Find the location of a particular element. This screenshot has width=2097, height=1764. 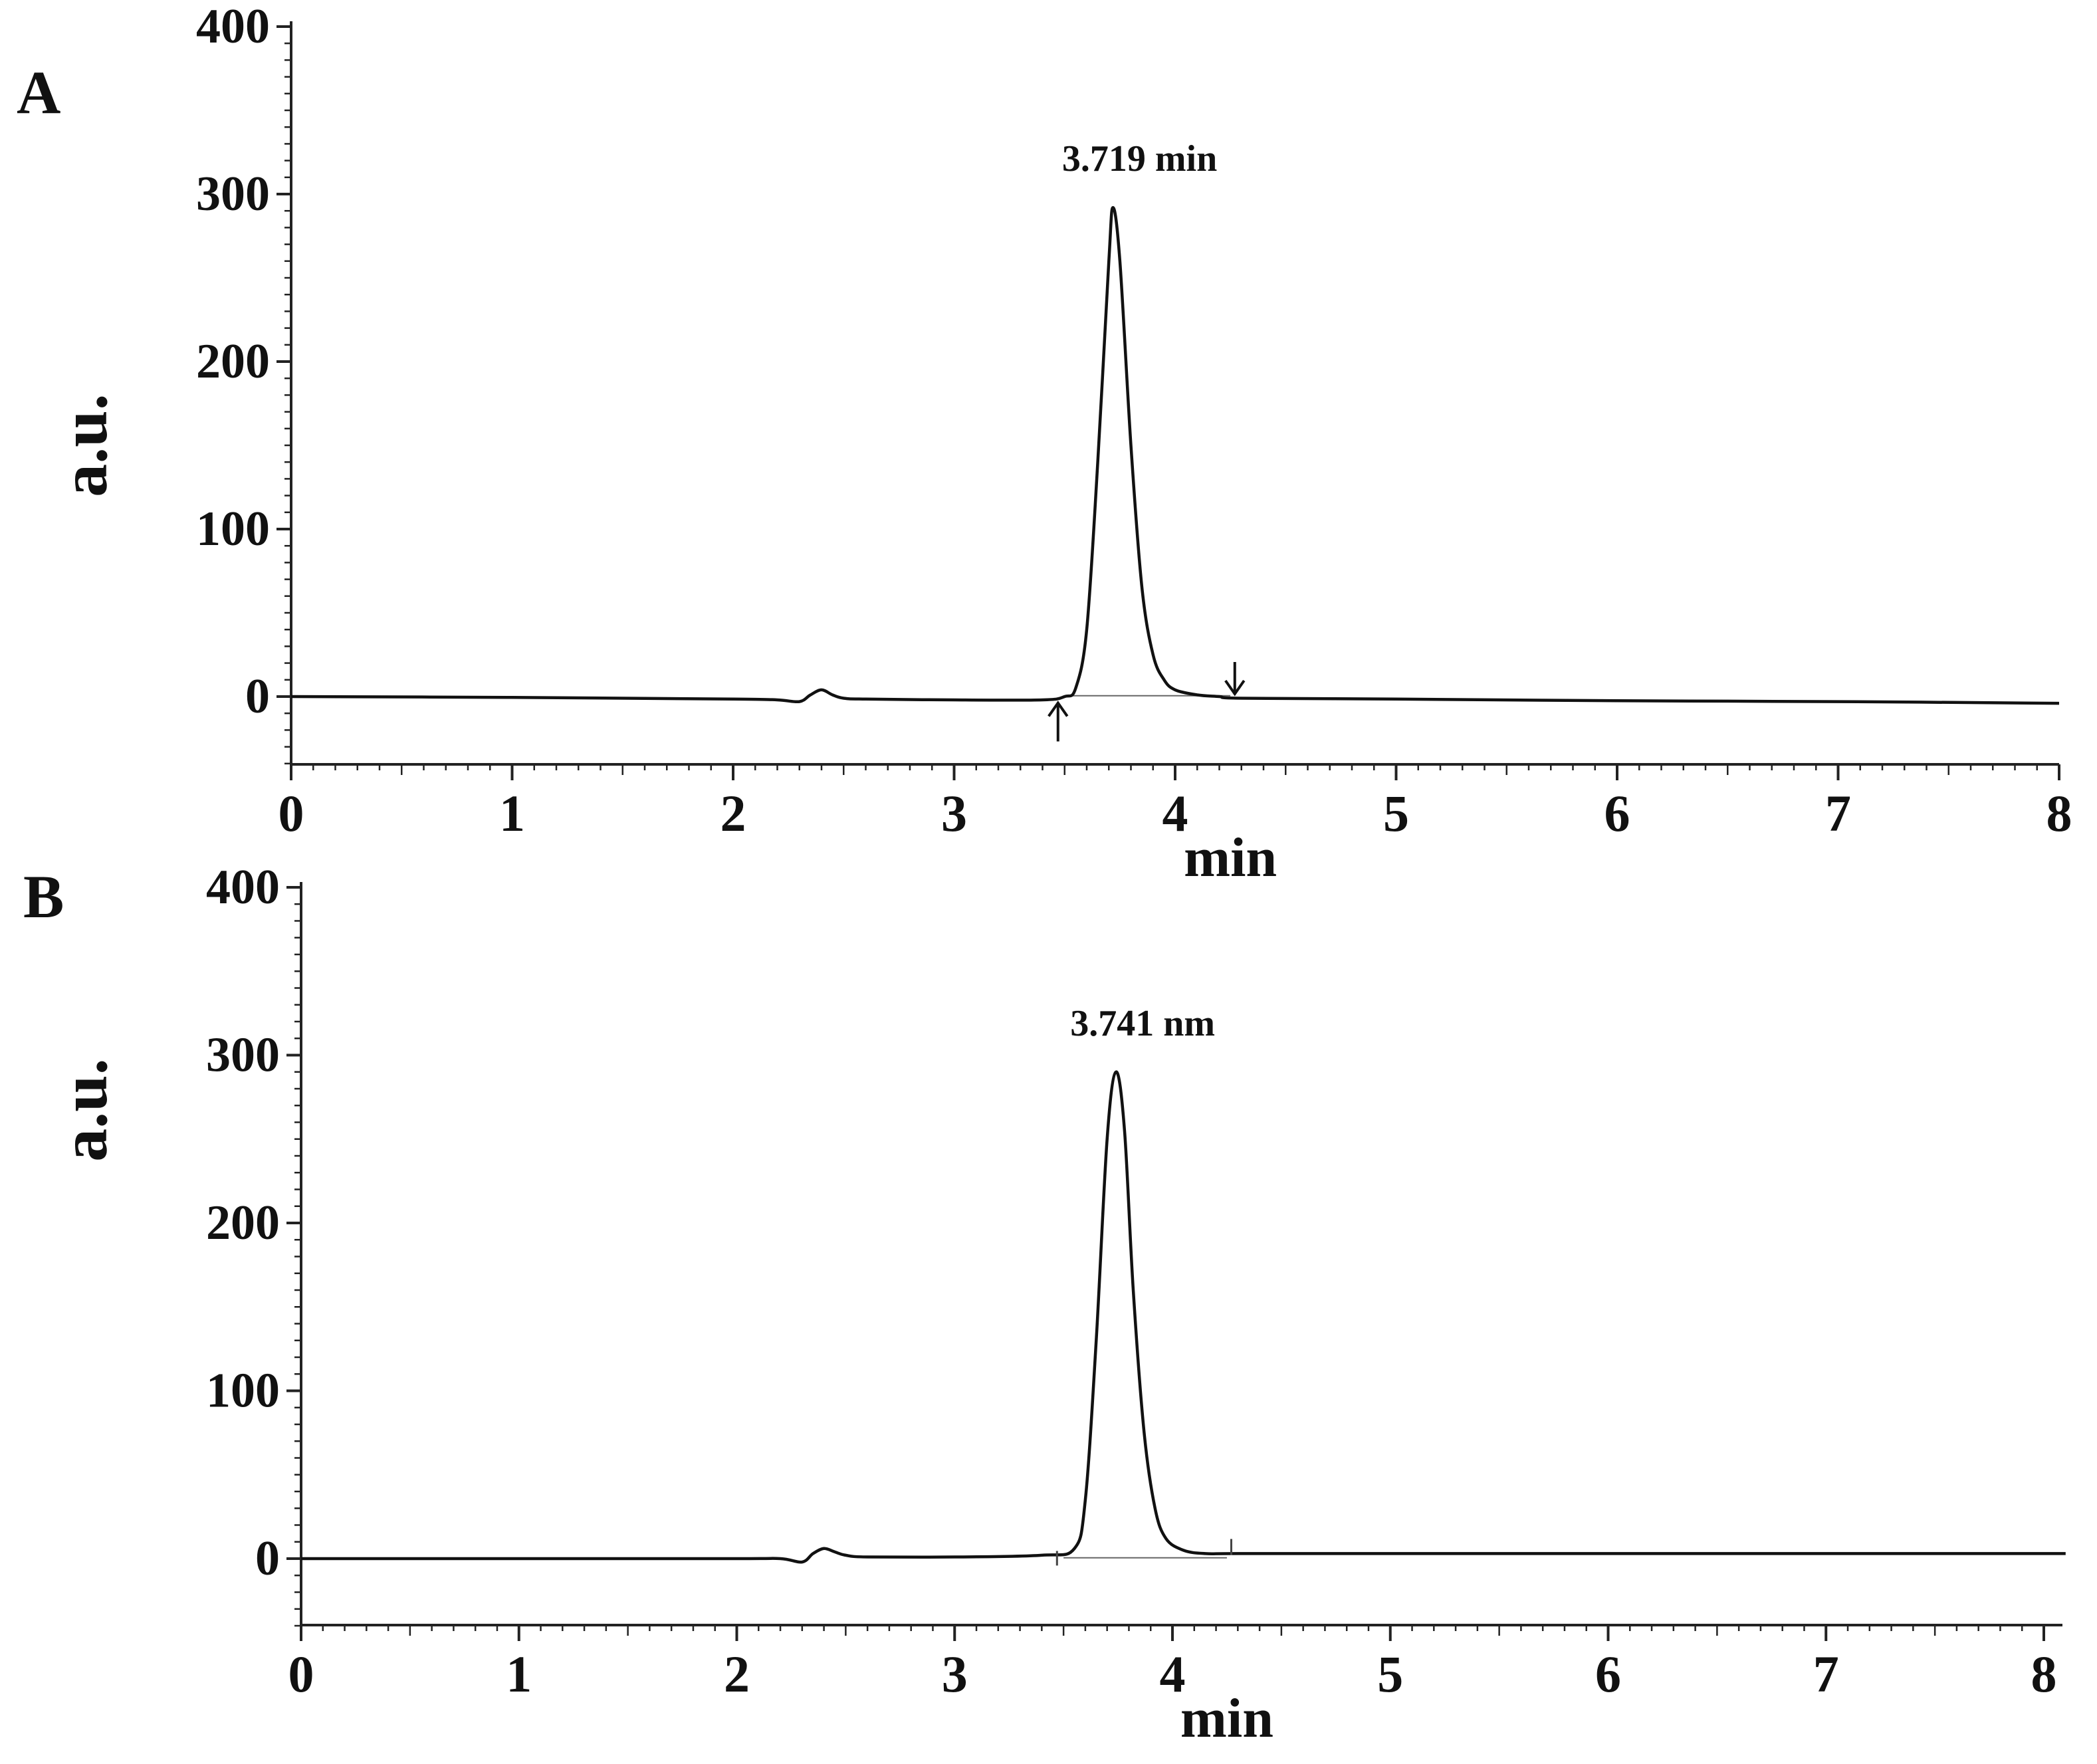

integration-end-arrowhead is located at coordinates (1235, 688).